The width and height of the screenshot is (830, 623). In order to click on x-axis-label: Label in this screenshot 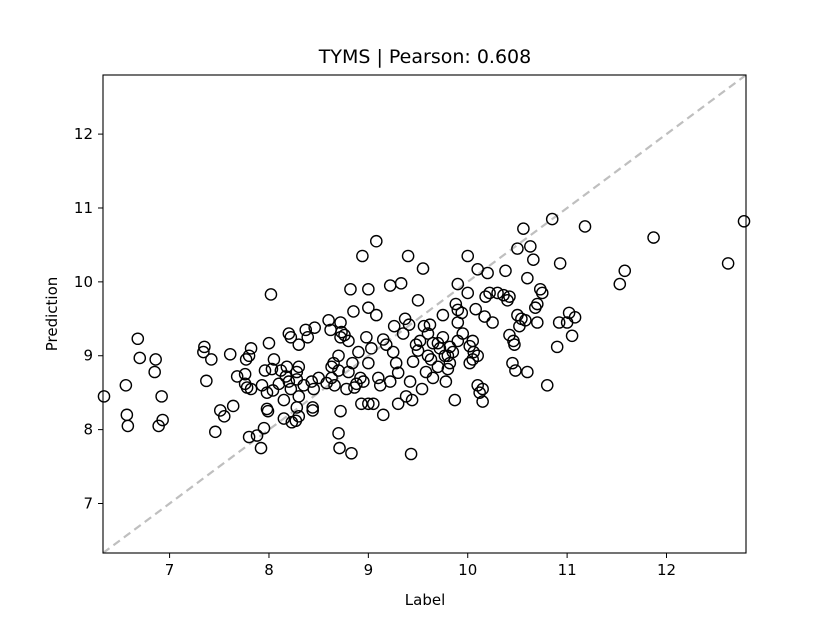, I will do `click(425, 600)`.